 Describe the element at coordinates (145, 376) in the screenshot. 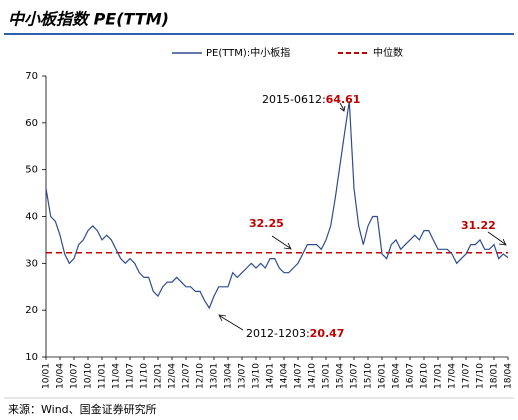

I see `x-tick-label: 11/10` at that location.